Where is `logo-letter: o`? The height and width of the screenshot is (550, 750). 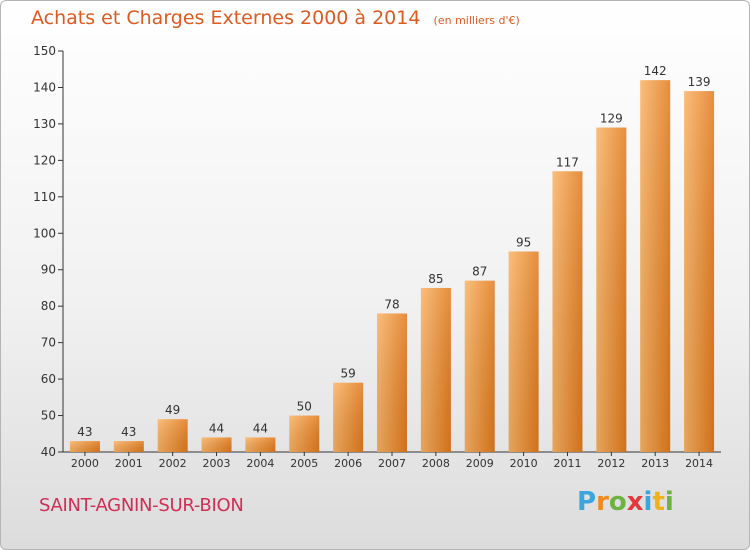 logo-letter: o is located at coordinates (617, 502).